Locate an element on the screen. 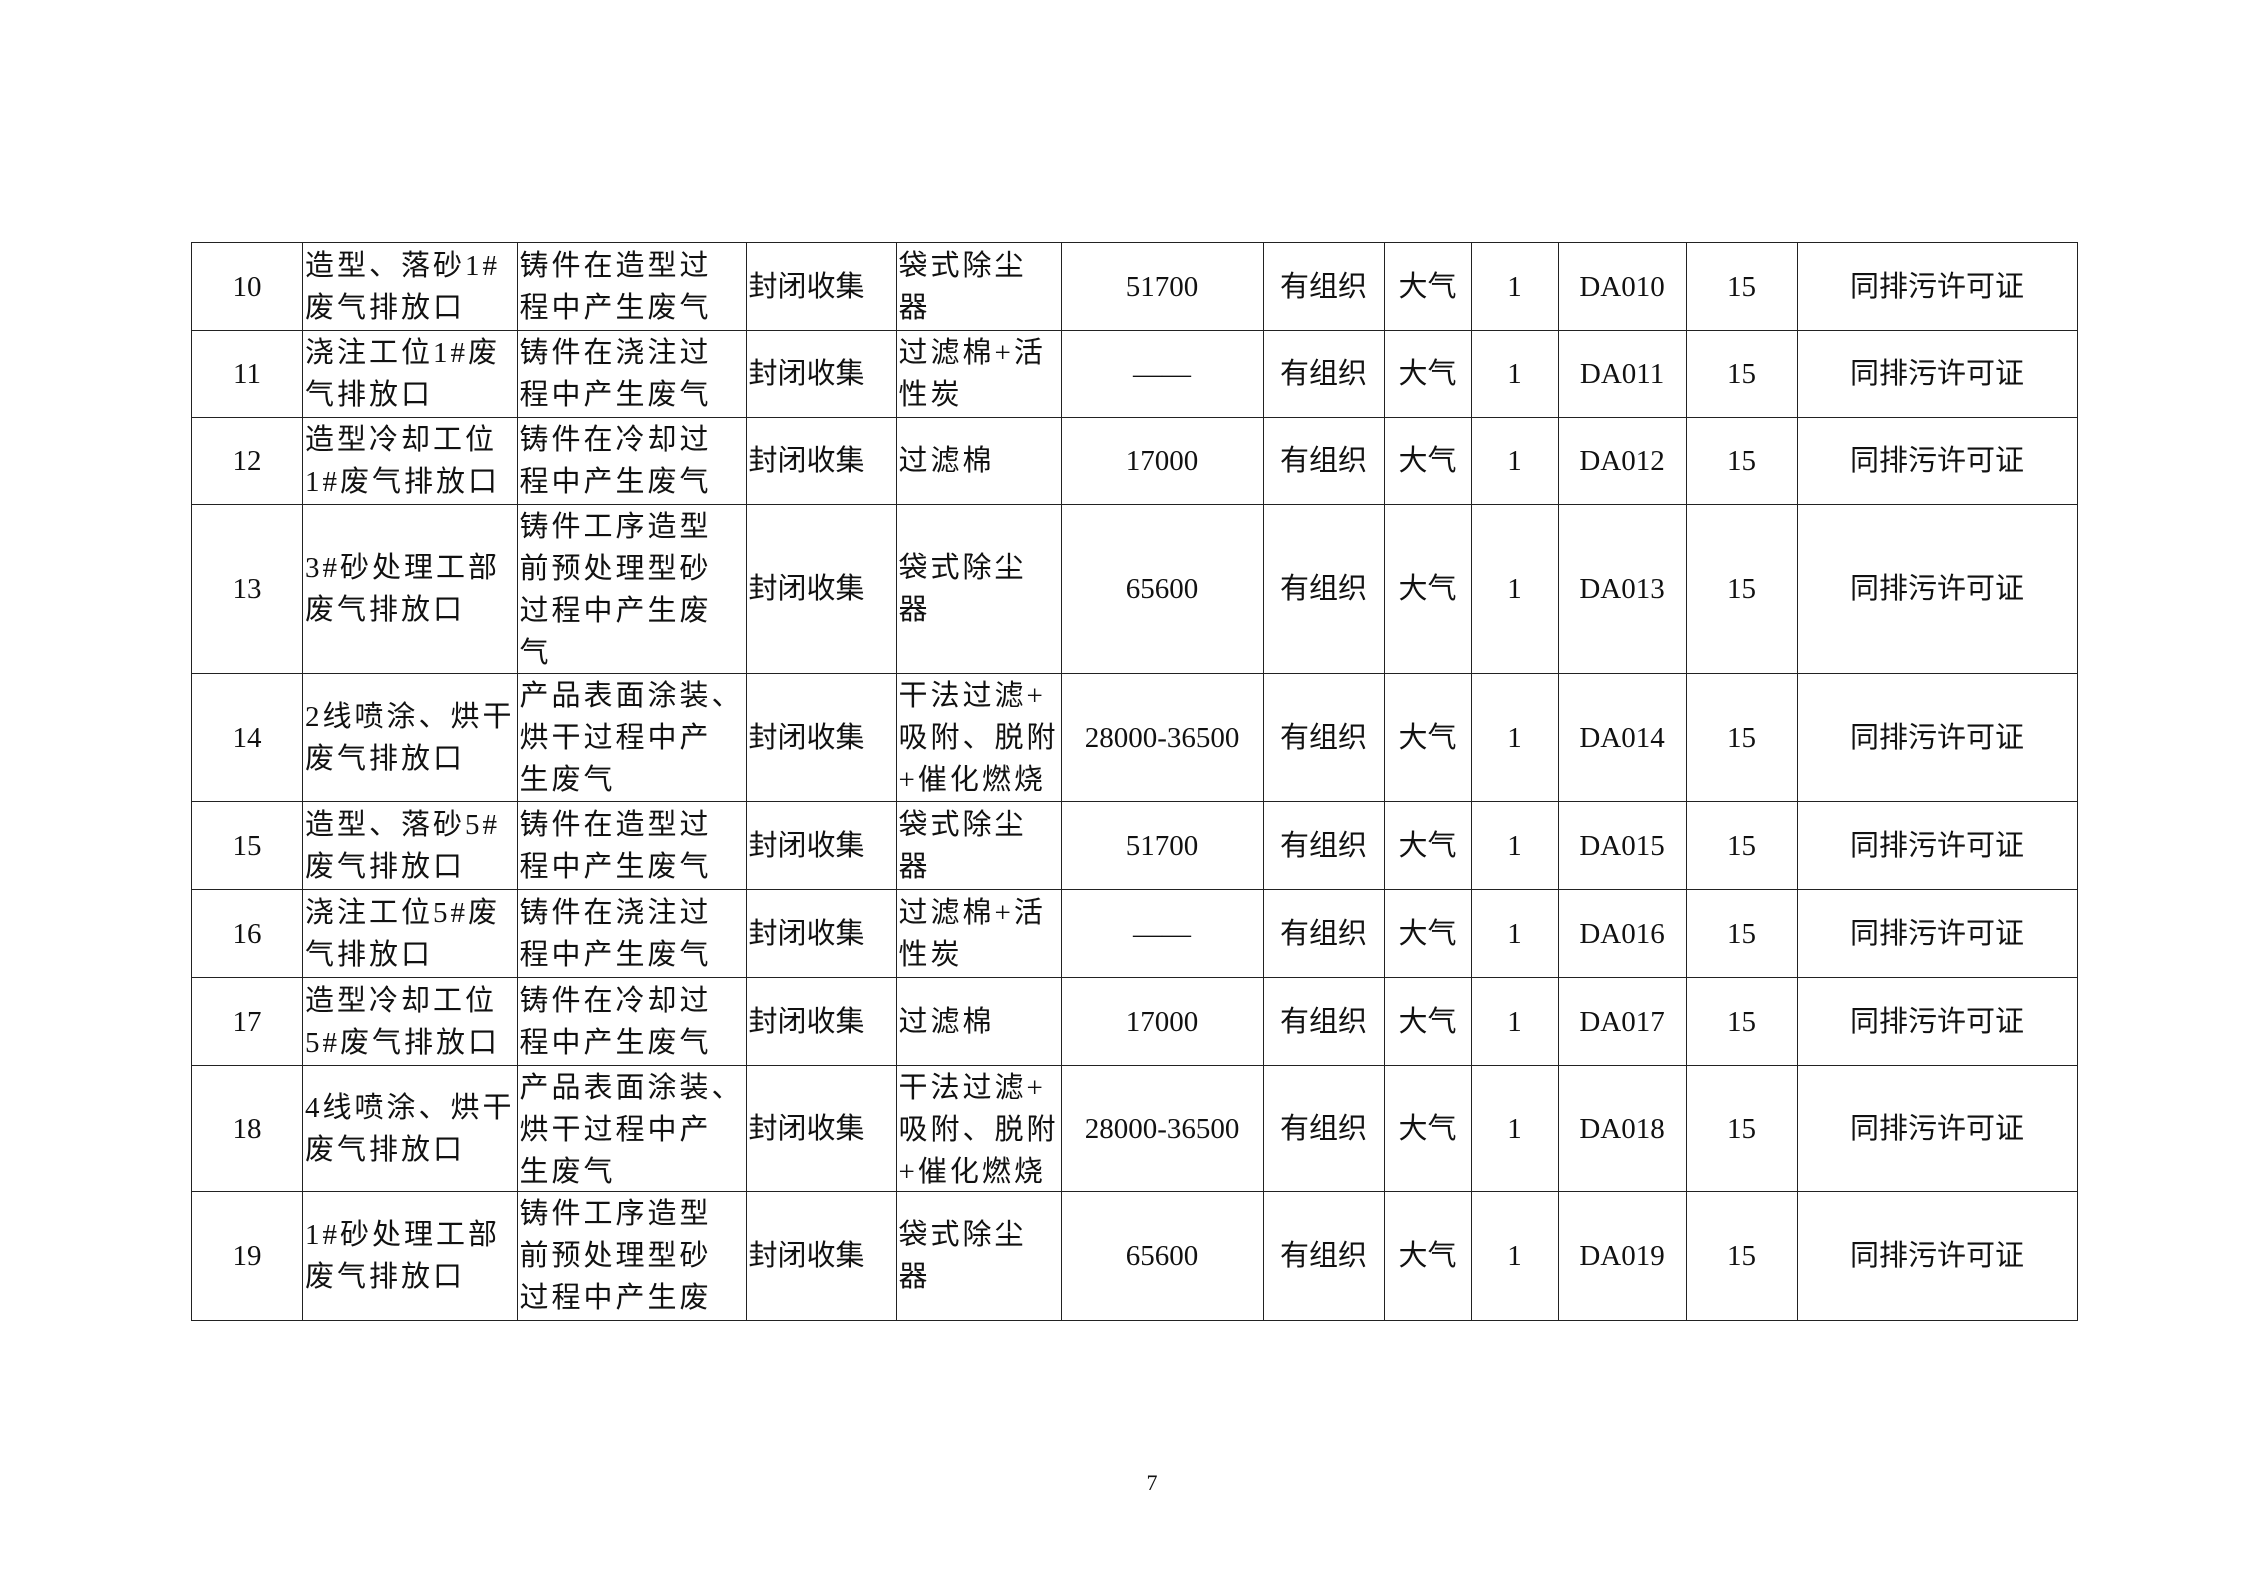  cell-line: 过滤棉 is located at coordinates (946, 461).